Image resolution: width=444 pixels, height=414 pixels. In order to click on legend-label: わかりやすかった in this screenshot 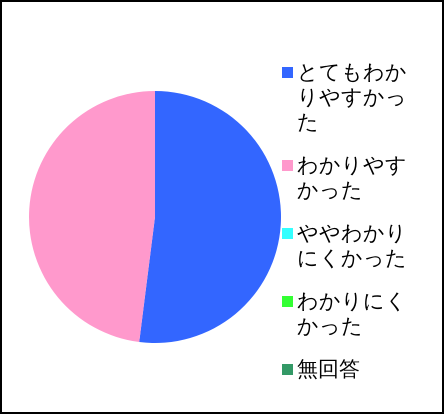, I will do `click(352, 178)`.